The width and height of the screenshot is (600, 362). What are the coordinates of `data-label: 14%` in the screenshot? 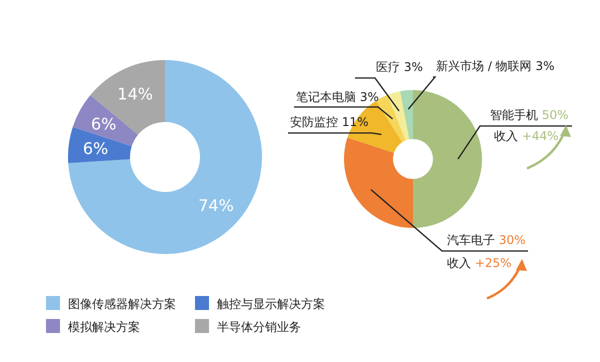 It's located at (135, 94).